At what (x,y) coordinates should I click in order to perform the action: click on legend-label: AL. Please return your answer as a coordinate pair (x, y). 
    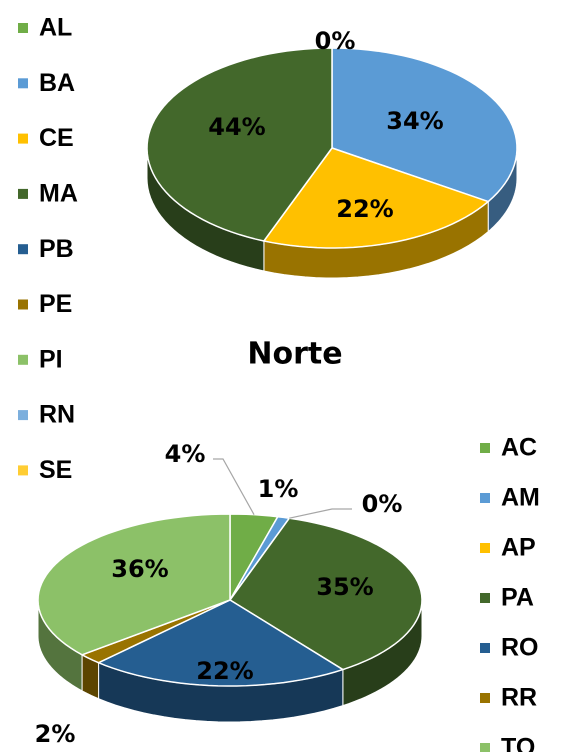
    Looking at the image, I should click on (55, 28).